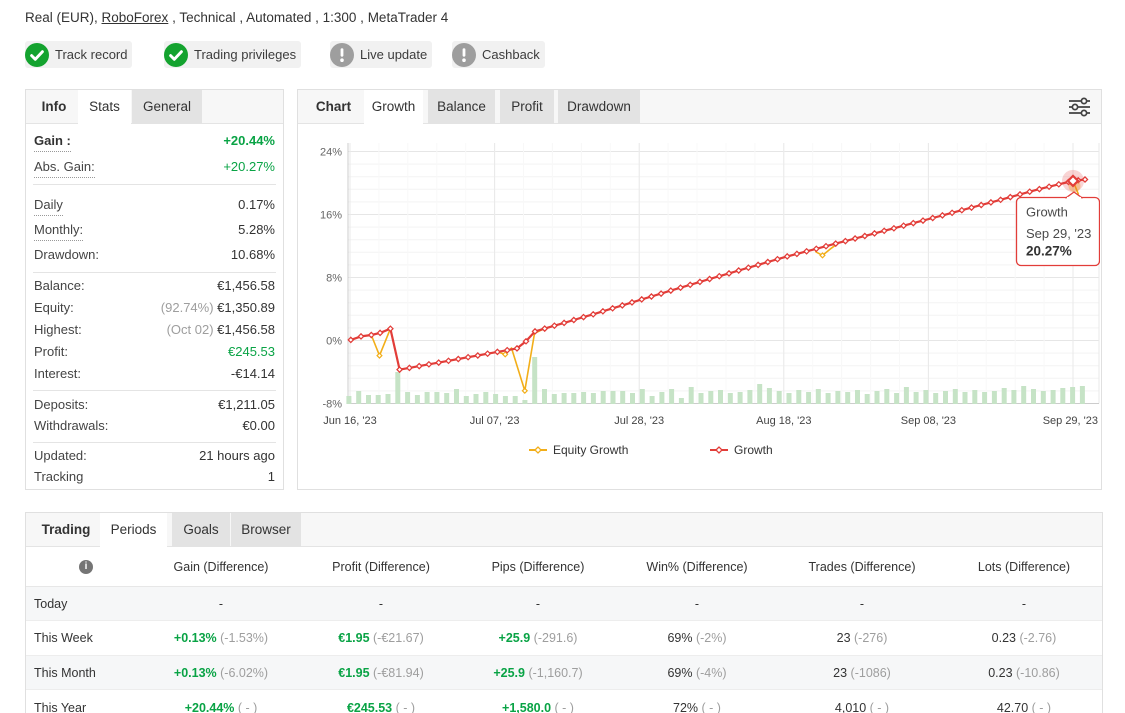  I want to click on svg-text: 24%, so click(331, 153).